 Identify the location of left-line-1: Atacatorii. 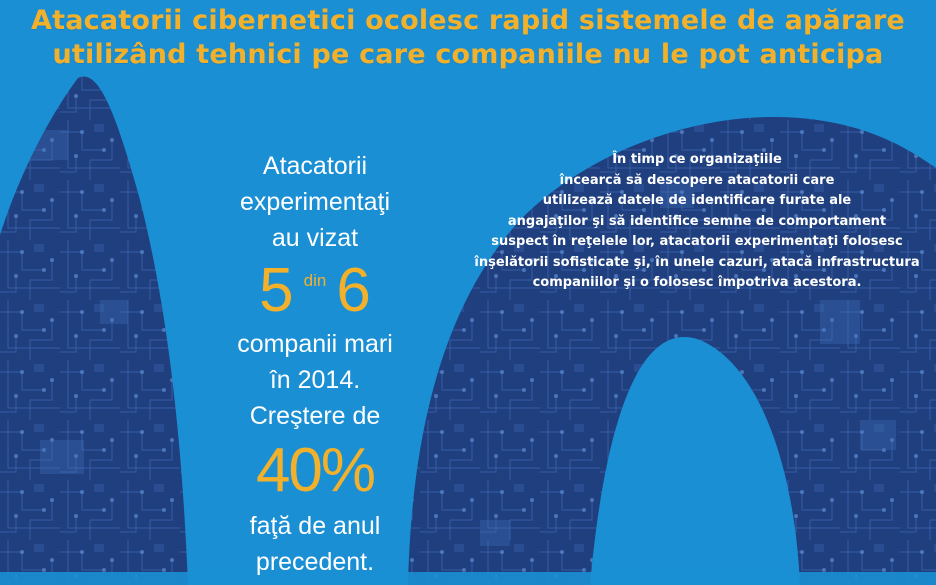
(315, 166).